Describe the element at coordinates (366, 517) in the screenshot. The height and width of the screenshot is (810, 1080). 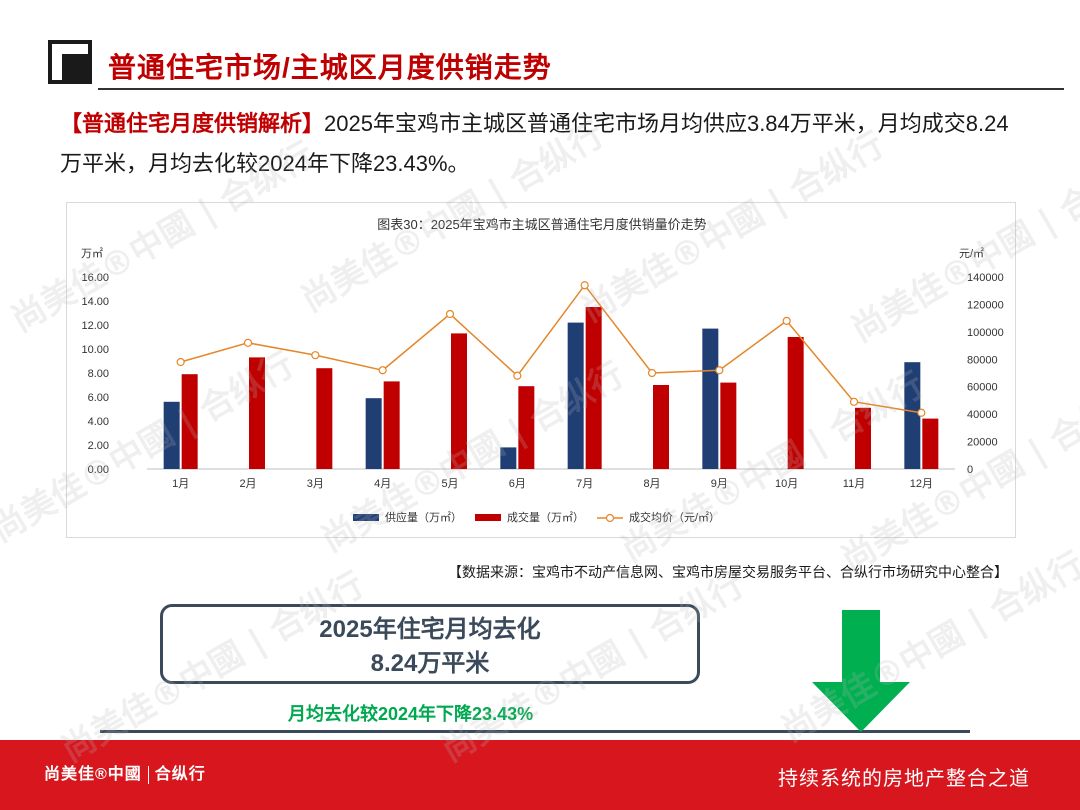
I see `legend-swatch-supply` at that location.